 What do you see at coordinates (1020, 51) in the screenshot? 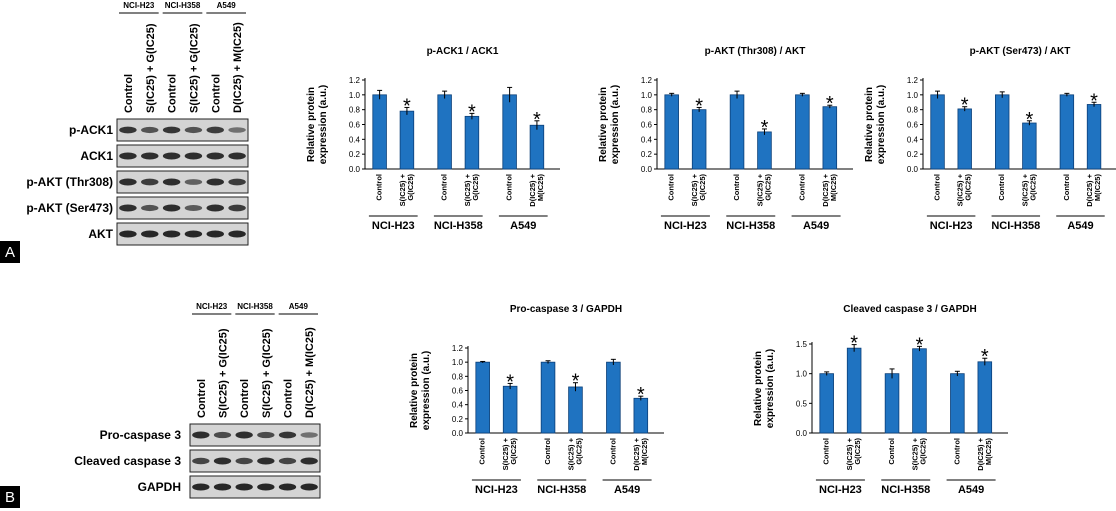
I see `chart-title: p-AKT (Ser473) / AKT` at bounding box center [1020, 51].